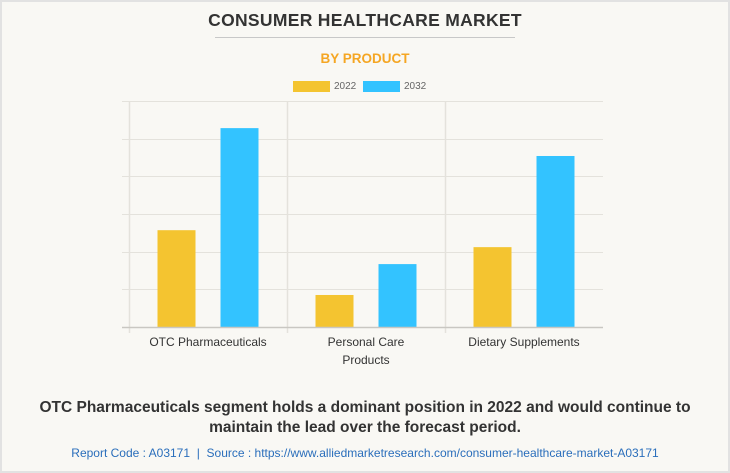 The height and width of the screenshot is (473, 730). I want to click on legend-label-2032: 2032, so click(415, 86).